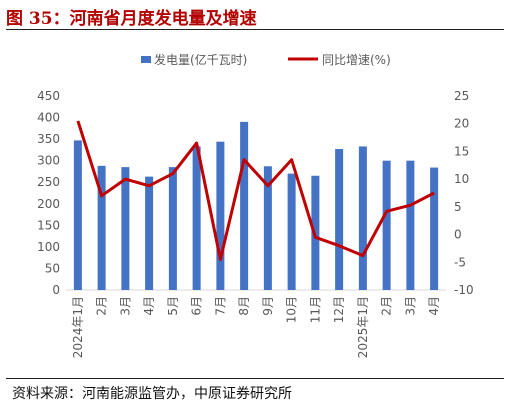  Describe the element at coordinates (292, 309) in the screenshot. I see `x-tick-label: 10月` at that location.